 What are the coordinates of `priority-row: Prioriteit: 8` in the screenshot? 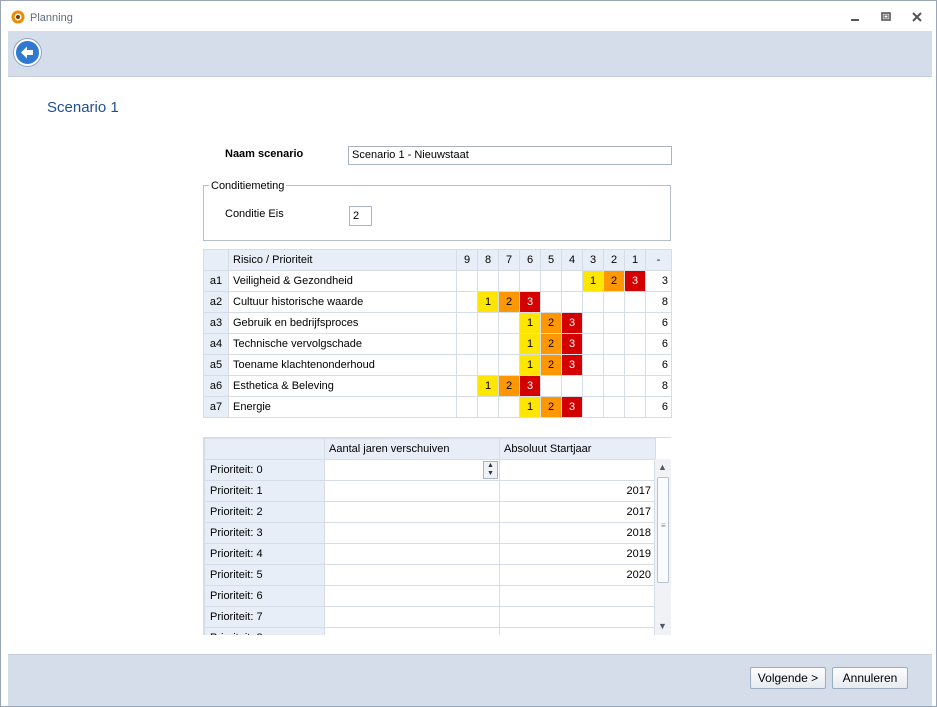 It's located at (430, 631).